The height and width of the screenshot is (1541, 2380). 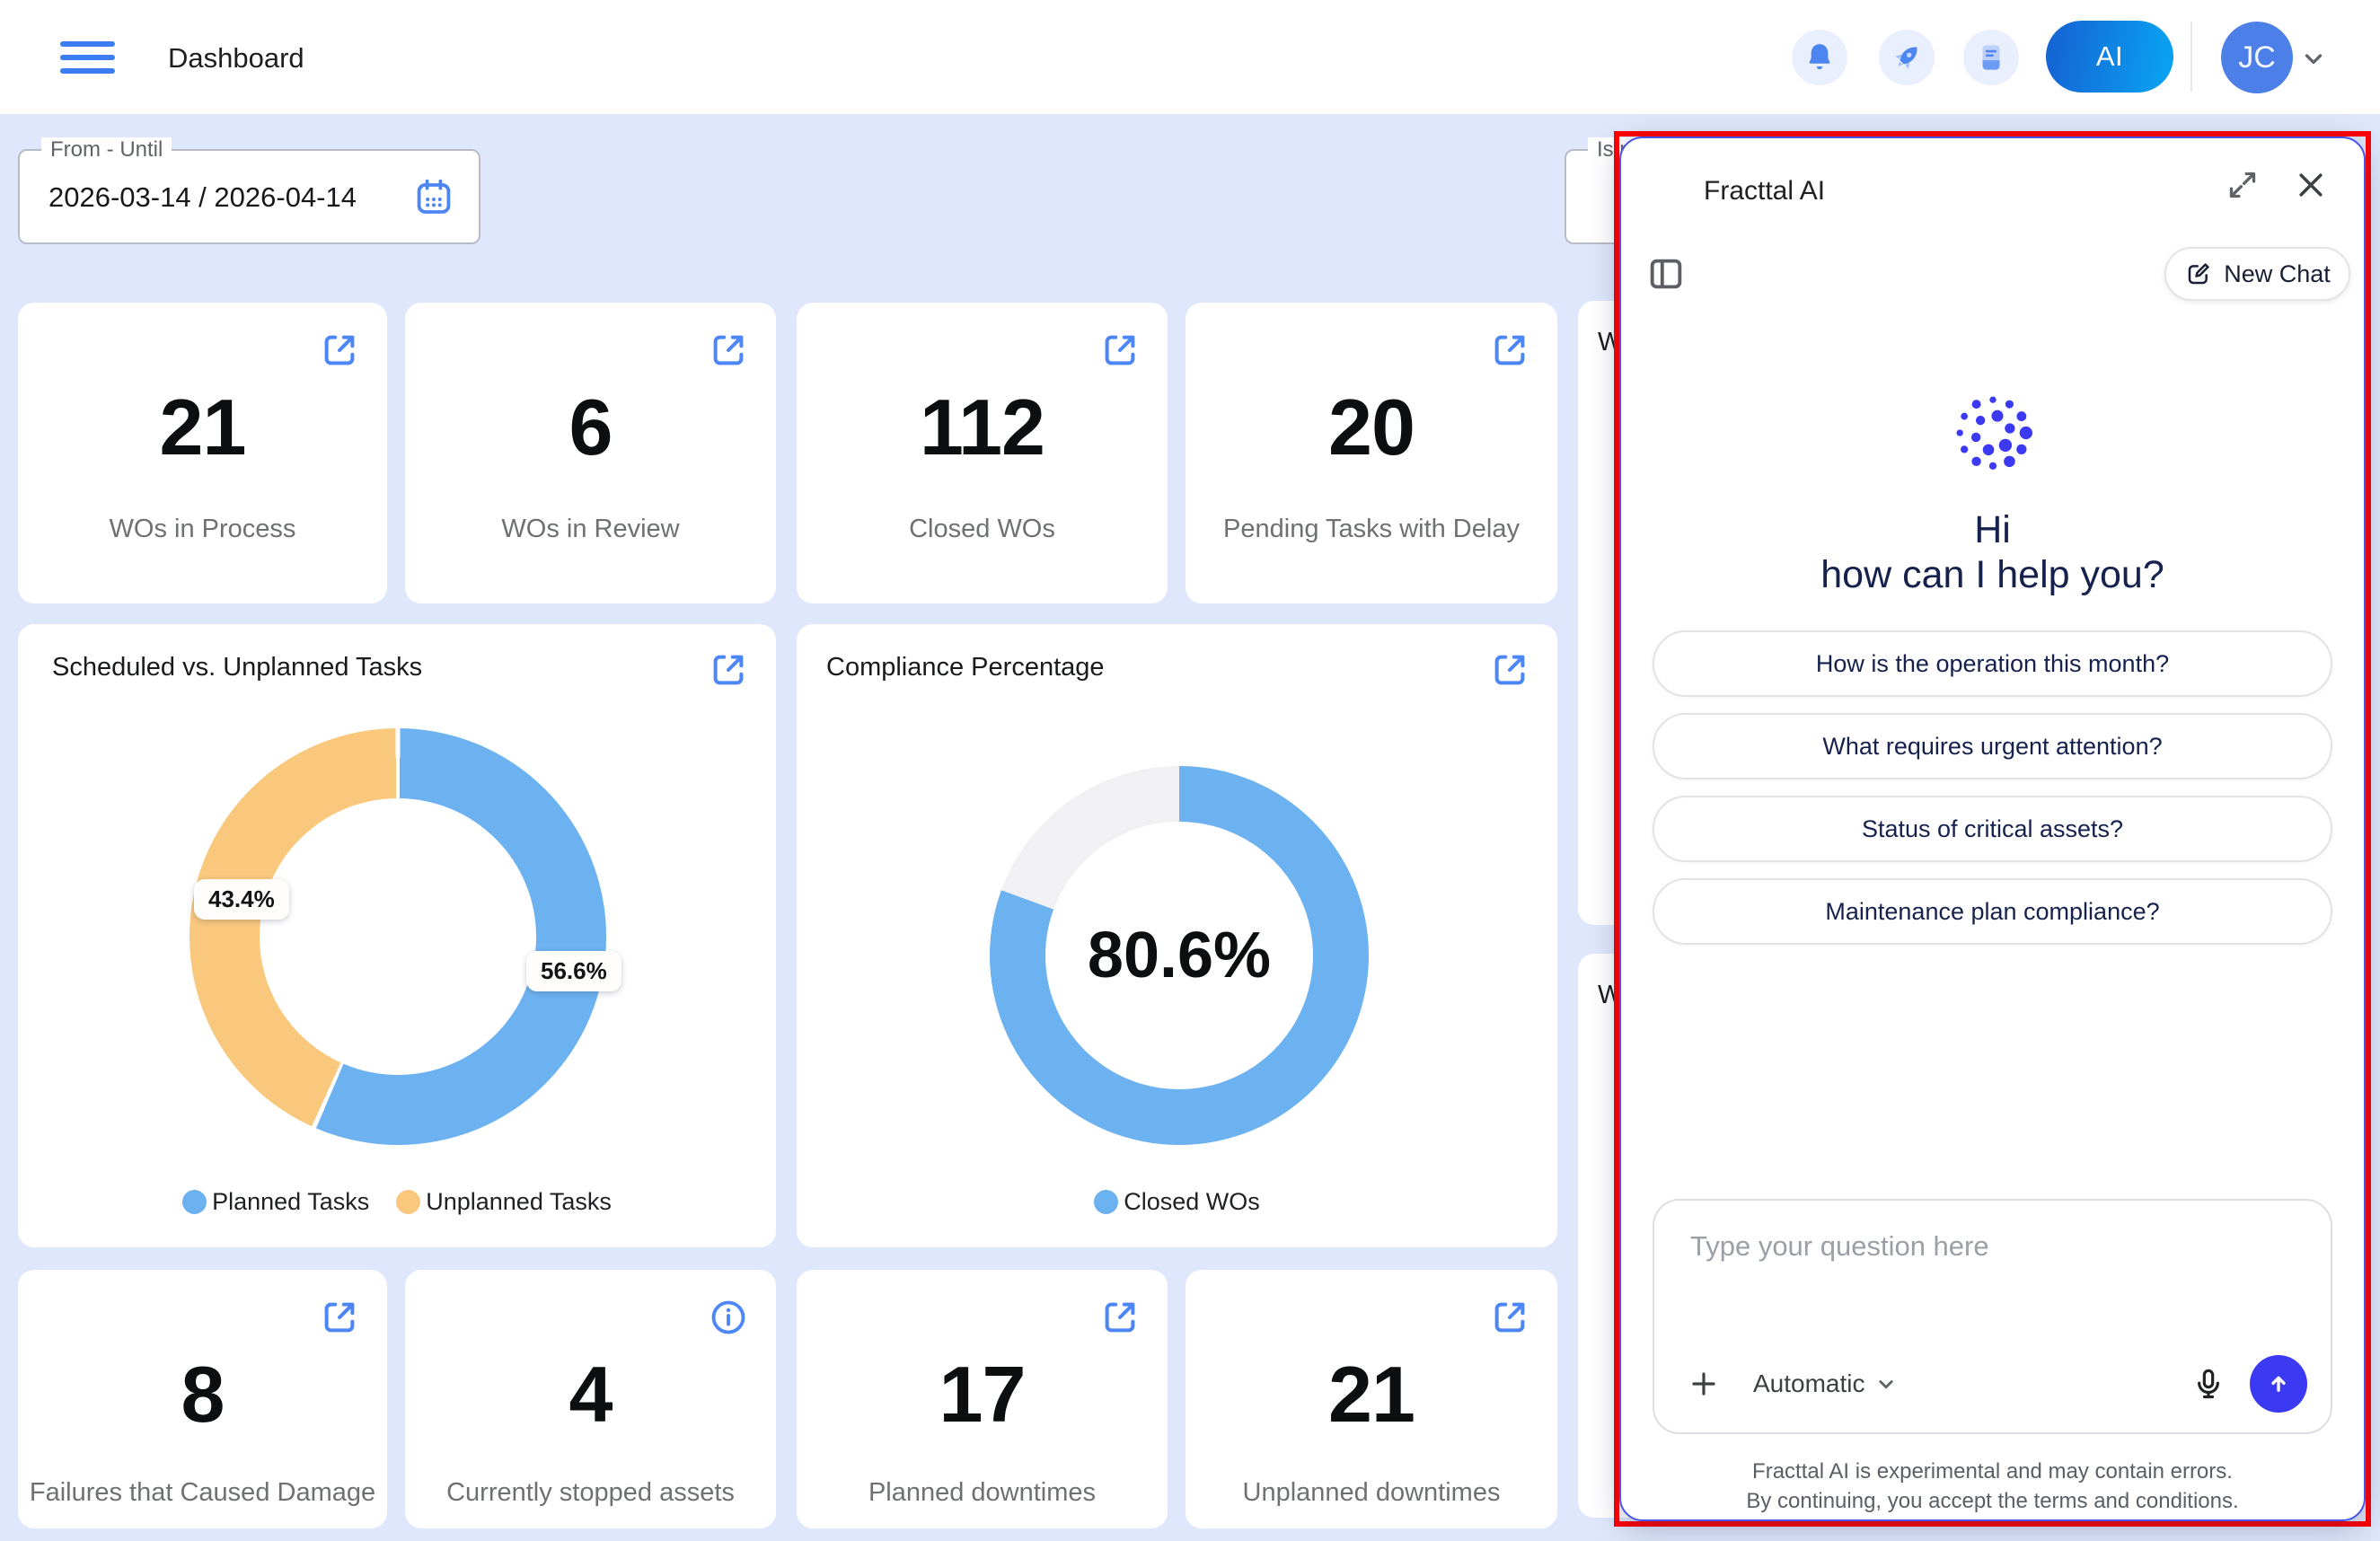 I want to click on date-range-label: From - Until, so click(x=106, y=150).